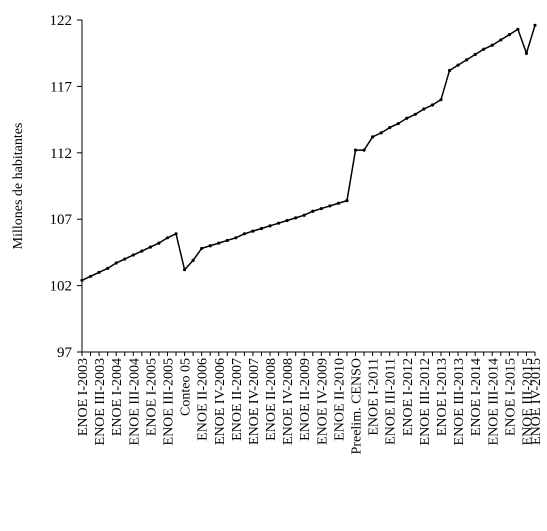 The width and height of the screenshot is (547, 531). I want to click on x-tick-label: ENOE I-2011, so click(374, 397).